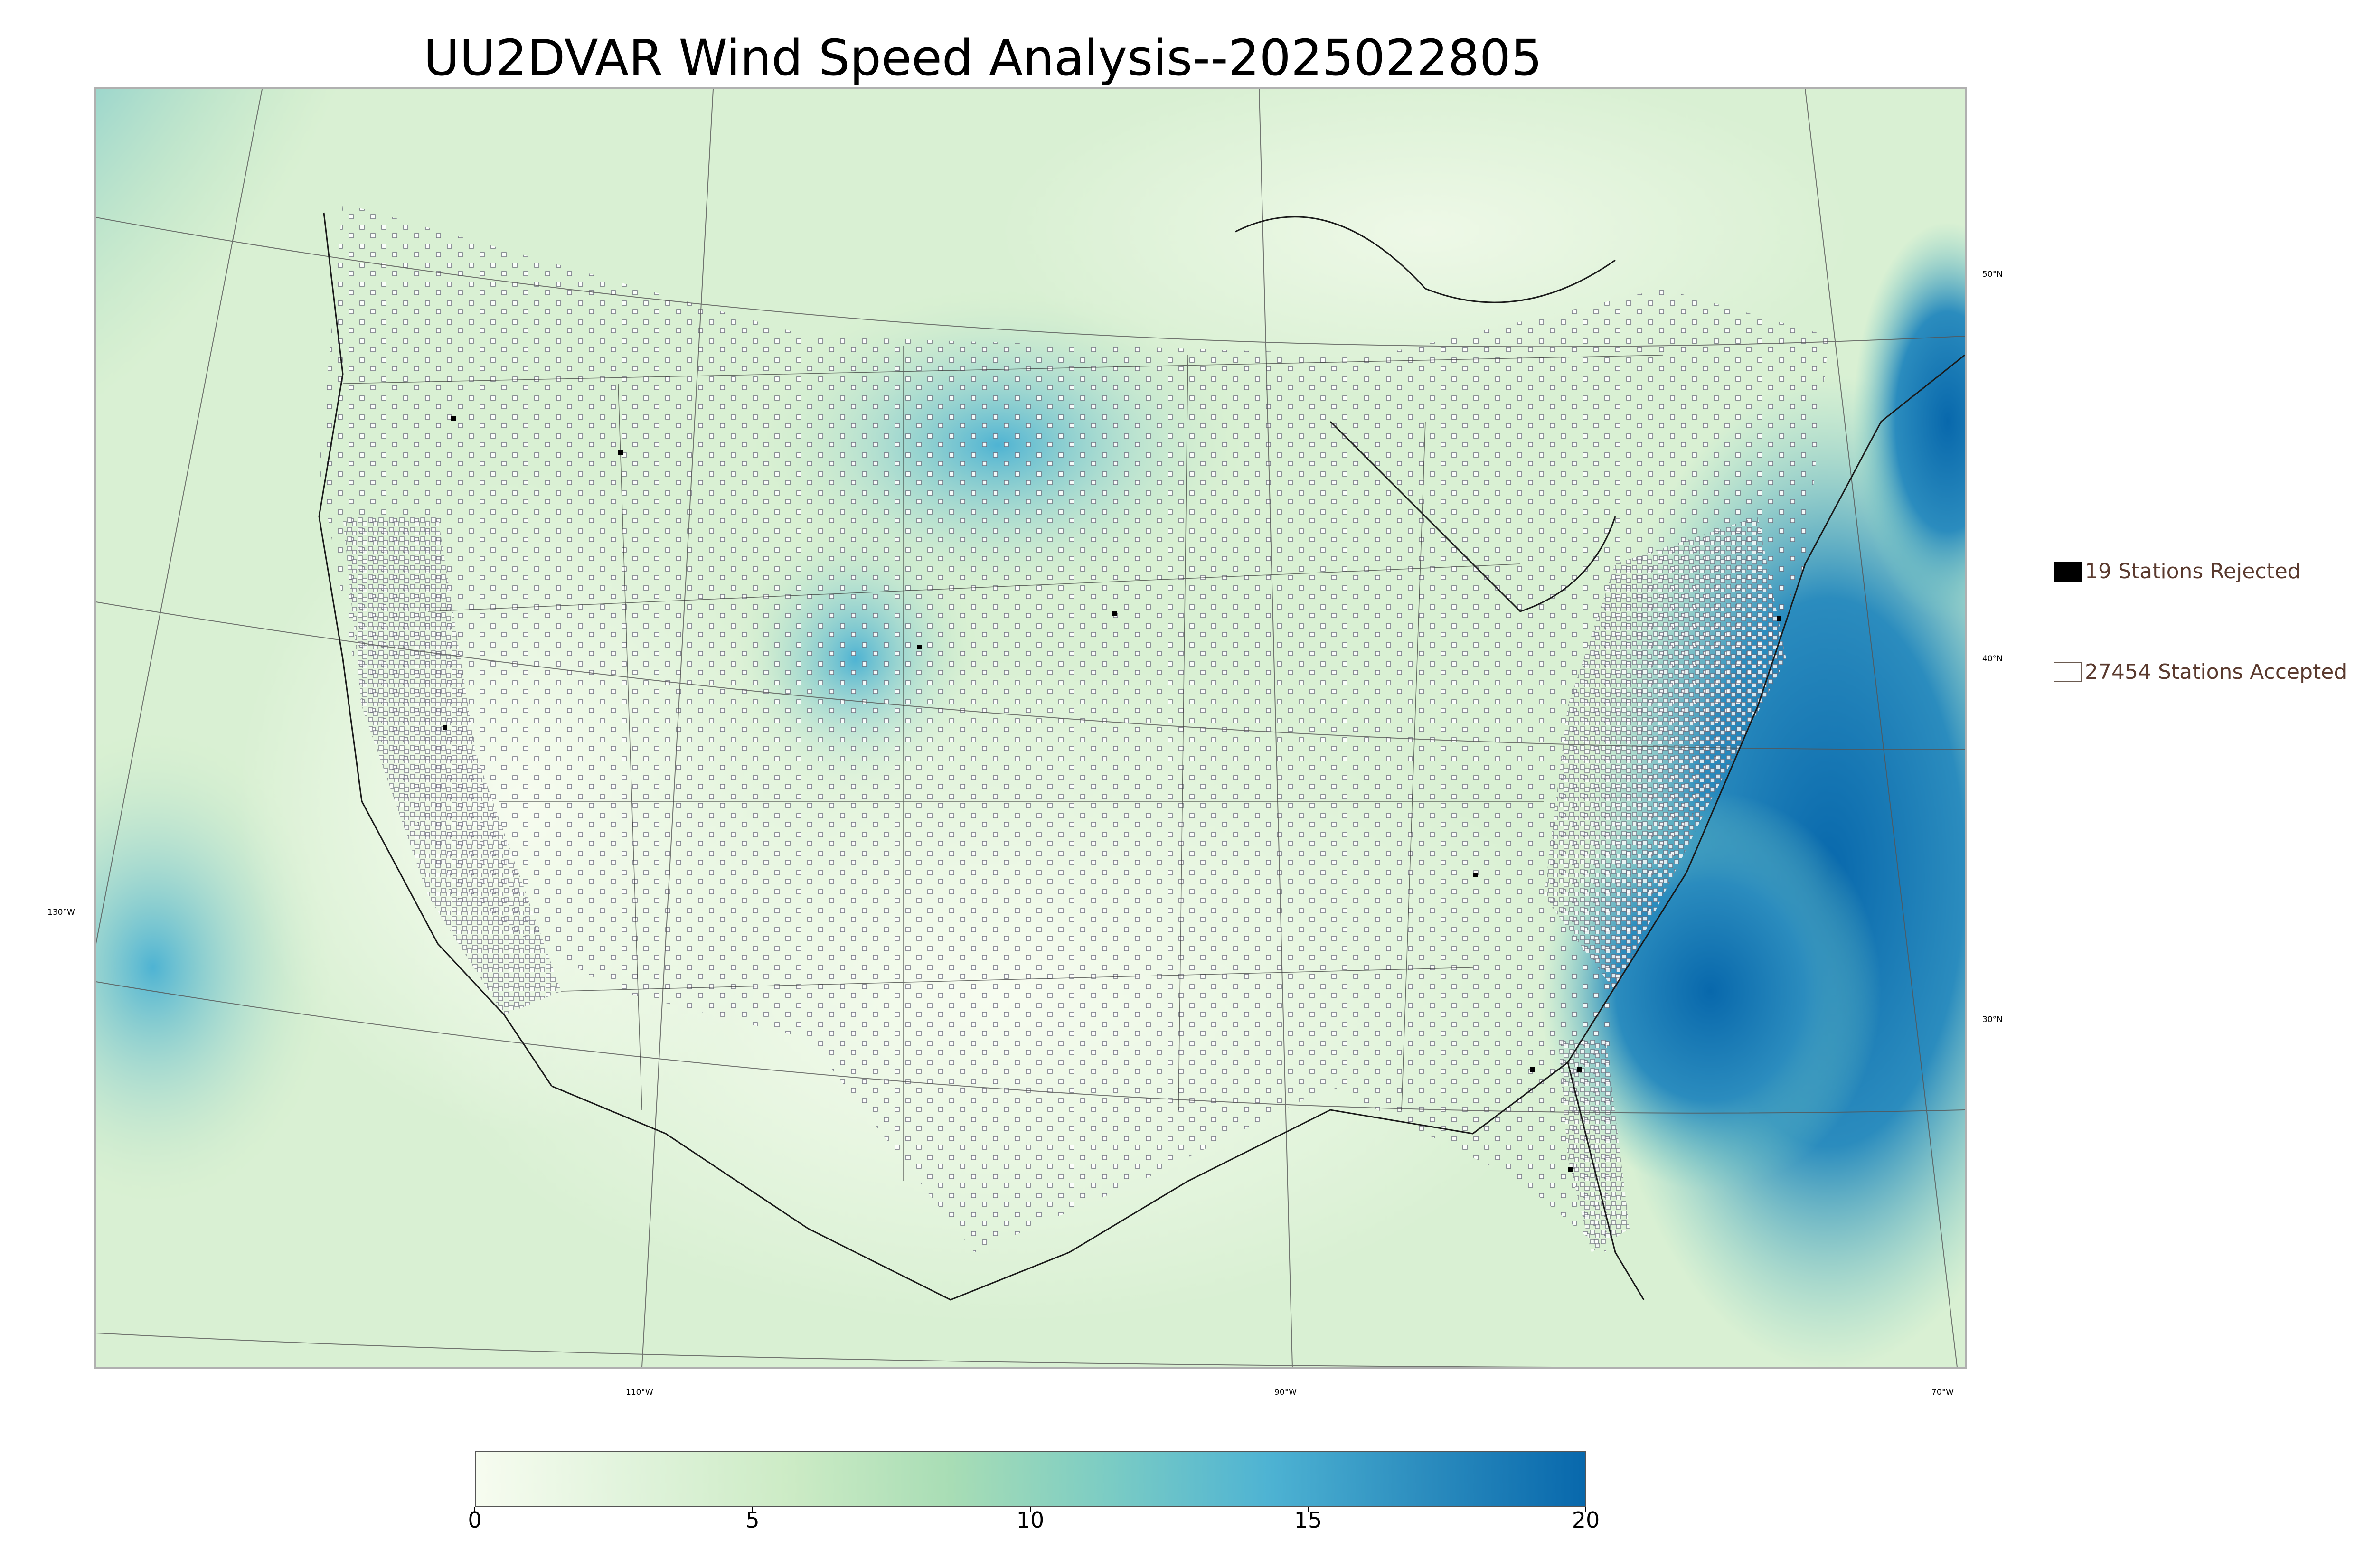 This screenshot has width=2374, height=1568. What do you see at coordinates (2193, 571) in the screenshot?
I see `rejected-label: 19 Stations Rejected` at bounding box center [2193, 571].